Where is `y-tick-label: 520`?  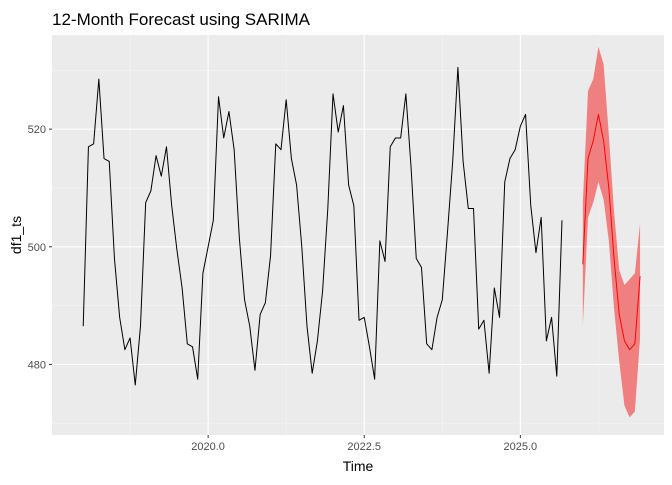 y-tick-label: 520 is located at coordinates (37, 130).